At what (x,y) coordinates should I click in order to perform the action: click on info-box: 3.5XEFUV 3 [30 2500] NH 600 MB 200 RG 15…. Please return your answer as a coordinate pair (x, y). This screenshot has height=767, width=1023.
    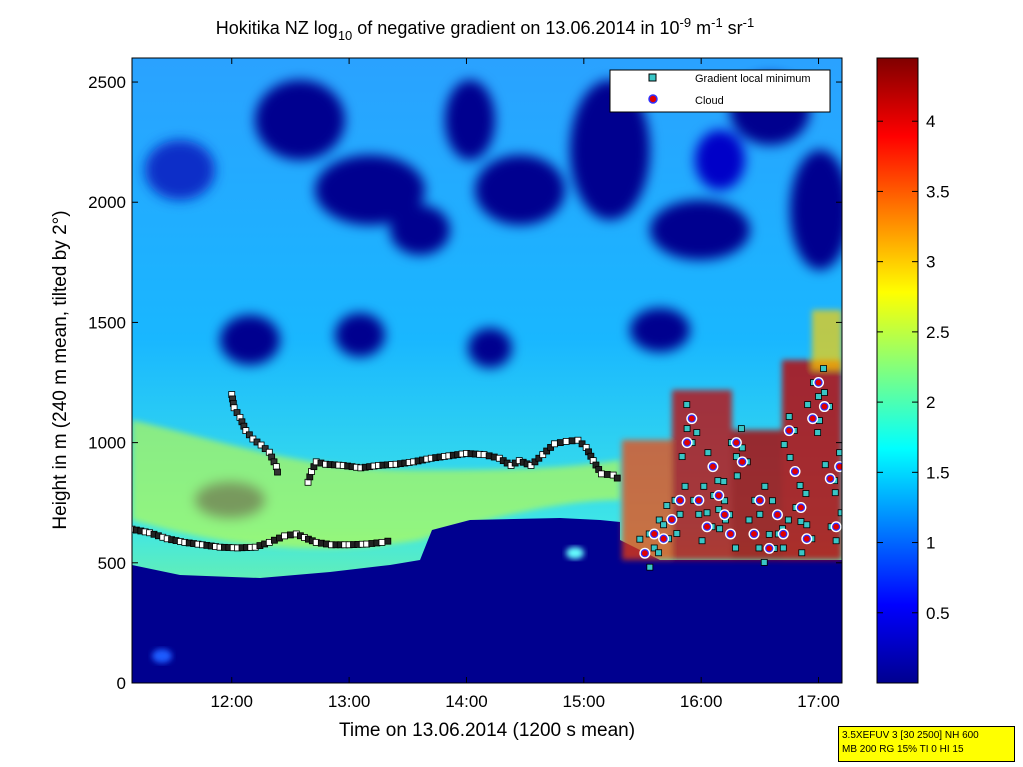
    Looking at the image, I should click on (926, 744).